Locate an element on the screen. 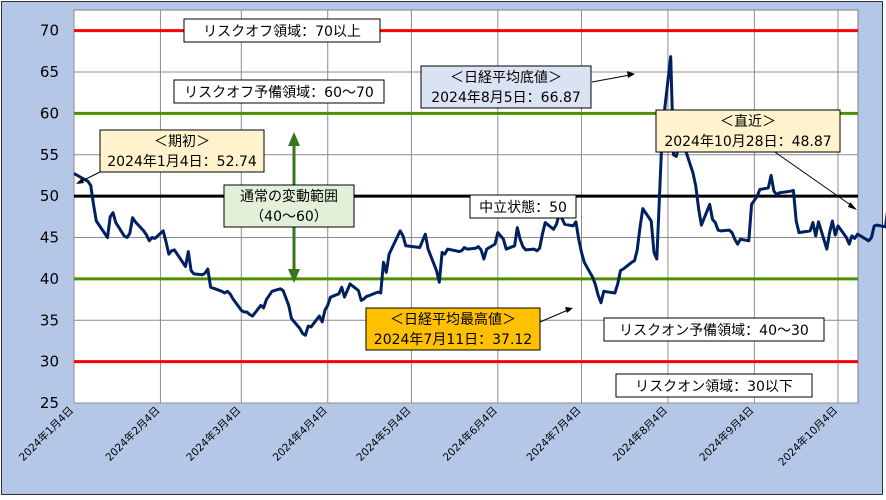 Image resolution: width=886 pixels, height=500 pixels. x-tick-label: 2024年2月4日 is located at coordinates (133, 434).